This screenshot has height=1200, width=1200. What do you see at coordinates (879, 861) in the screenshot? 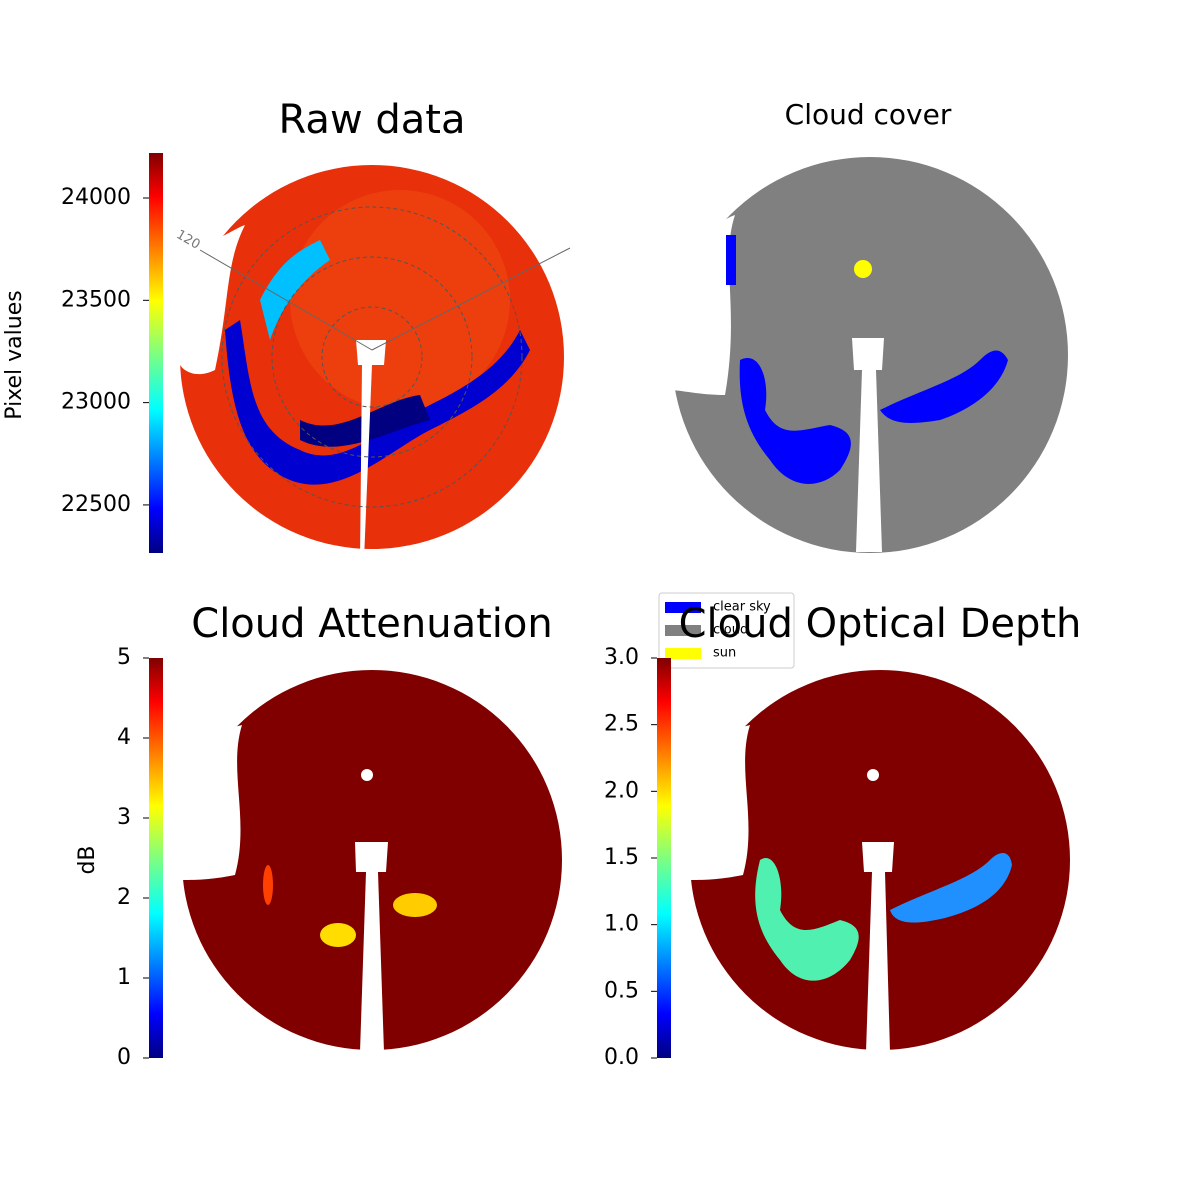
I see `optical-depth-image` at bounding box center [879, 861].